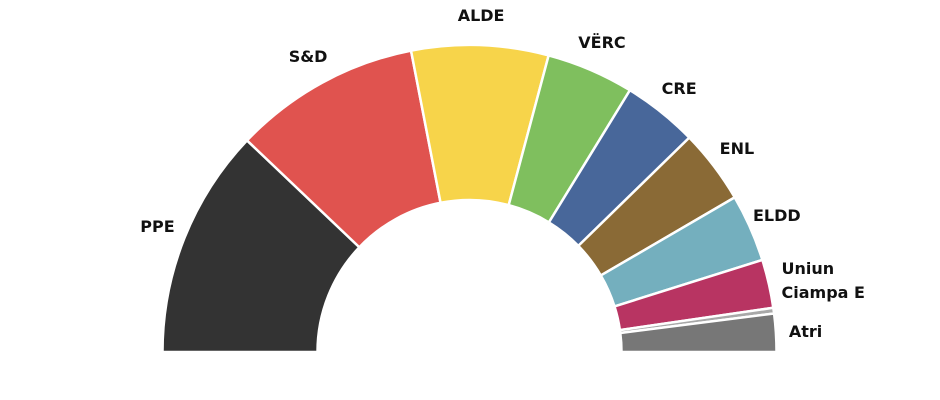  I want to click on slice-label: ELDD, so click(776, 216).